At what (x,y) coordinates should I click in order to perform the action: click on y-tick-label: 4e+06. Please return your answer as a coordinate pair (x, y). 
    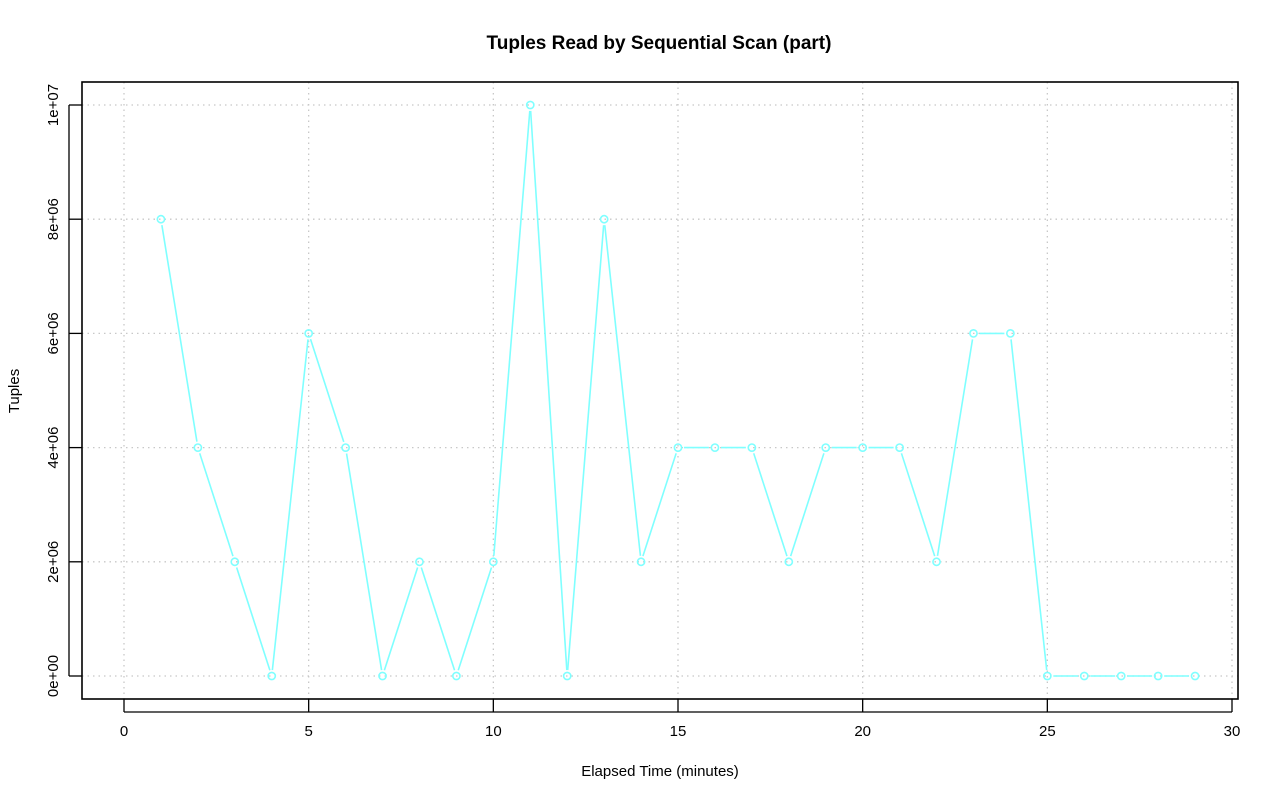
    Looking at the image, I should click on (53, 448).